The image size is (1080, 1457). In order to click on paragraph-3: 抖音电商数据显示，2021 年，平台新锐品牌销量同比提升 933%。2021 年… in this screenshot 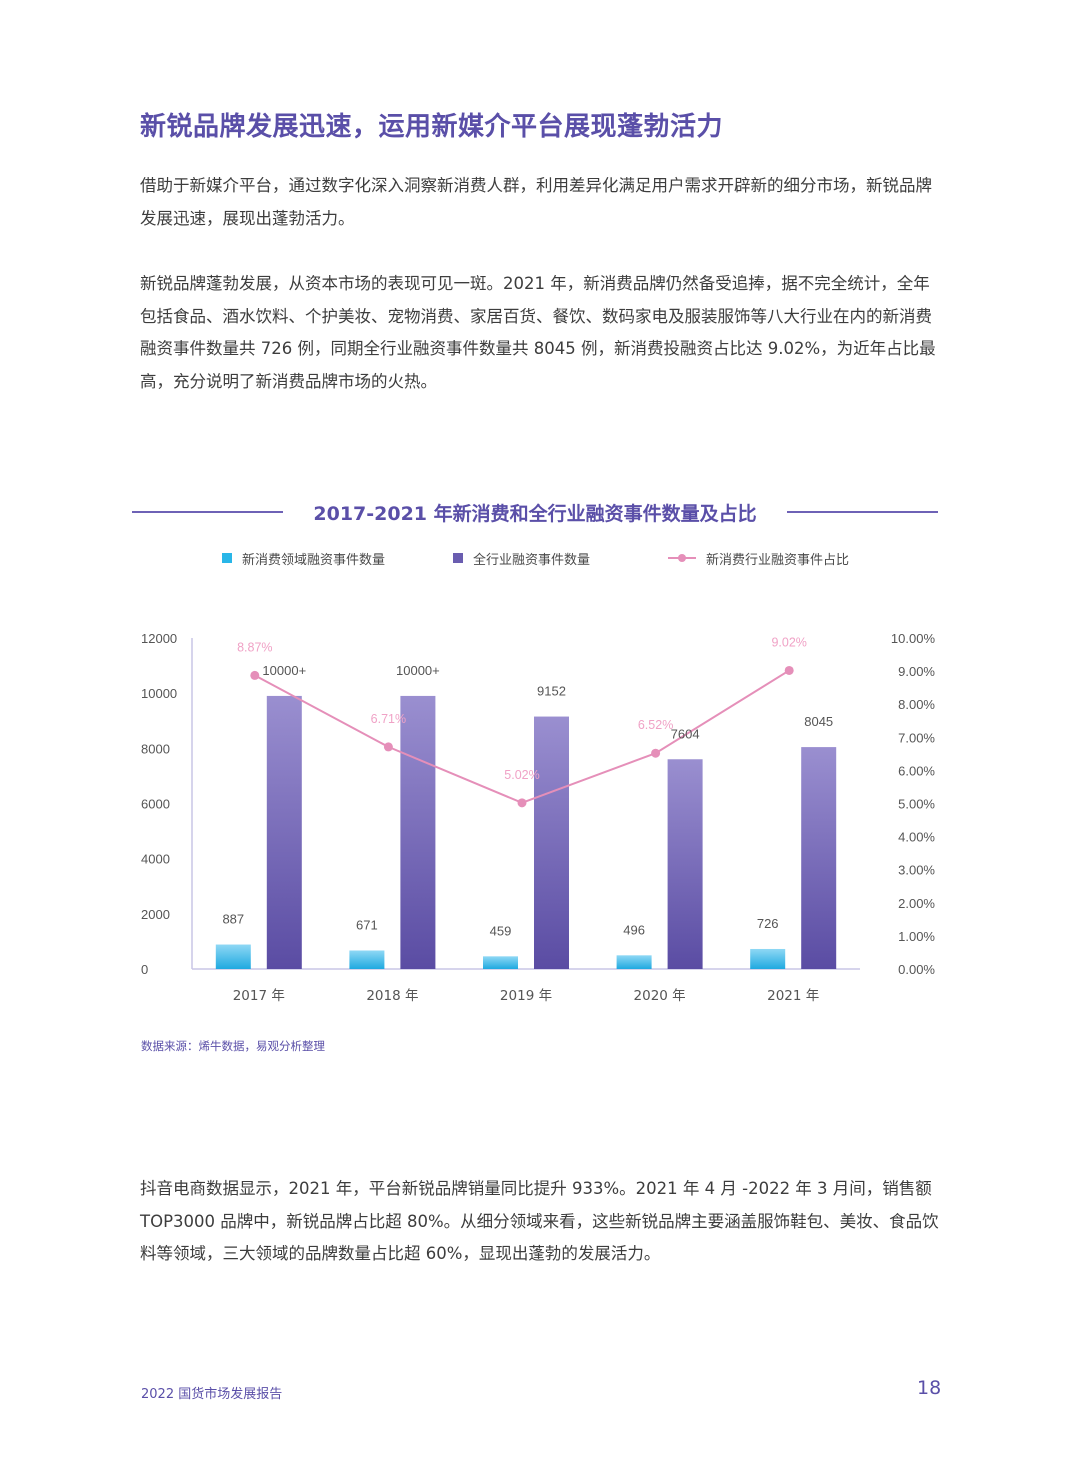, I will do `click(539, 1221)`.